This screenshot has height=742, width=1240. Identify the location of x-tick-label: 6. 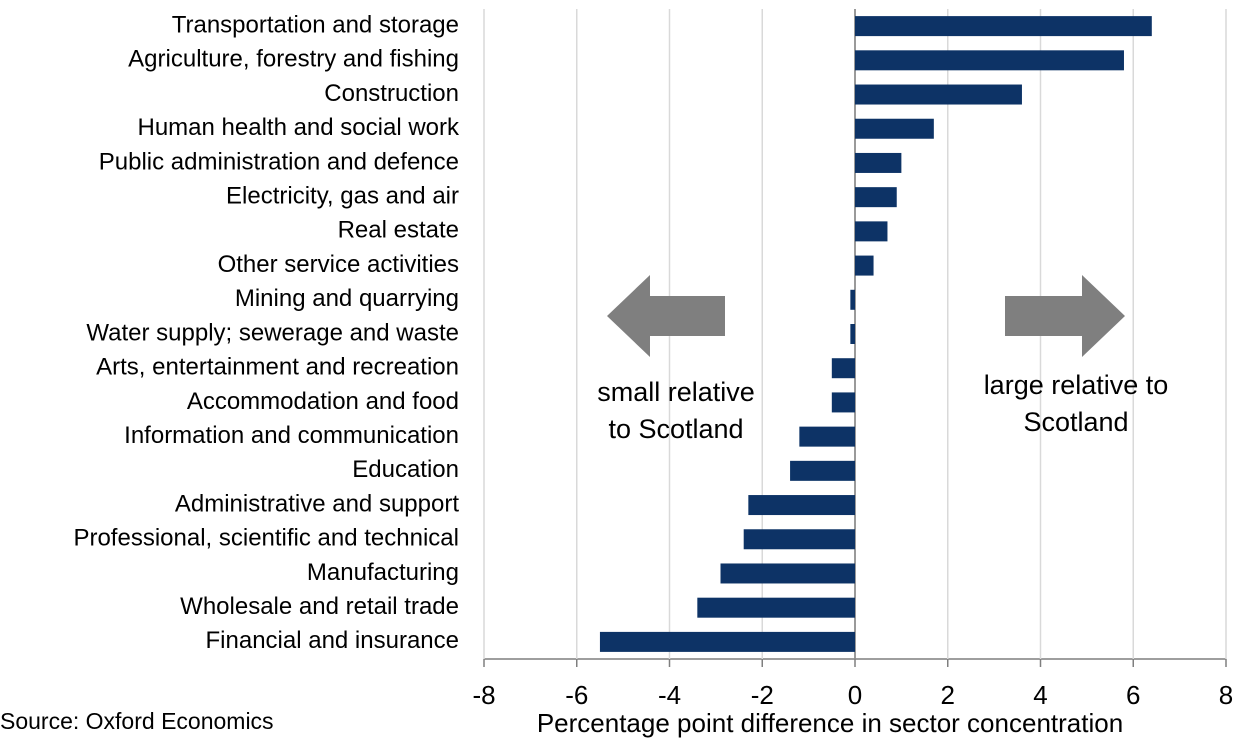
(1133, 695).